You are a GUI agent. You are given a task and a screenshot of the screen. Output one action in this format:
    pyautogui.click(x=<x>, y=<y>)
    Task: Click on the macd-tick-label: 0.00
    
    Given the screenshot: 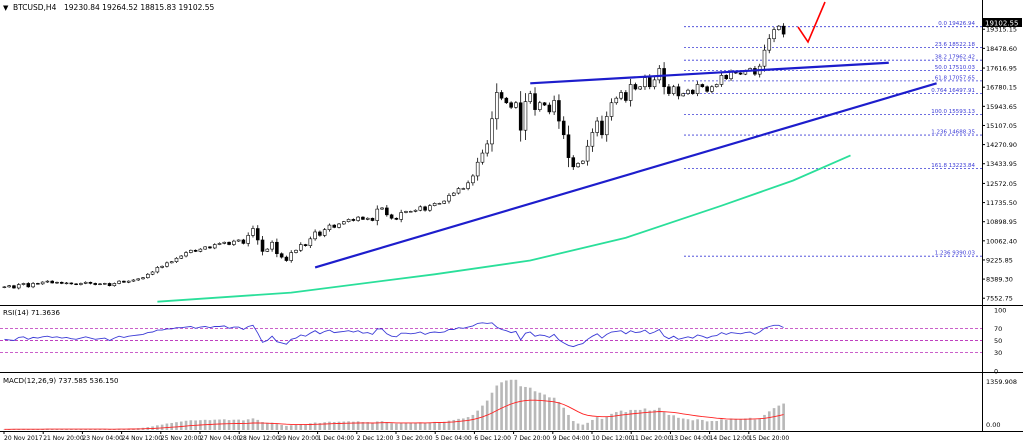 What is the action you would take?
    pyautogui.click(x=993, y=425)
    